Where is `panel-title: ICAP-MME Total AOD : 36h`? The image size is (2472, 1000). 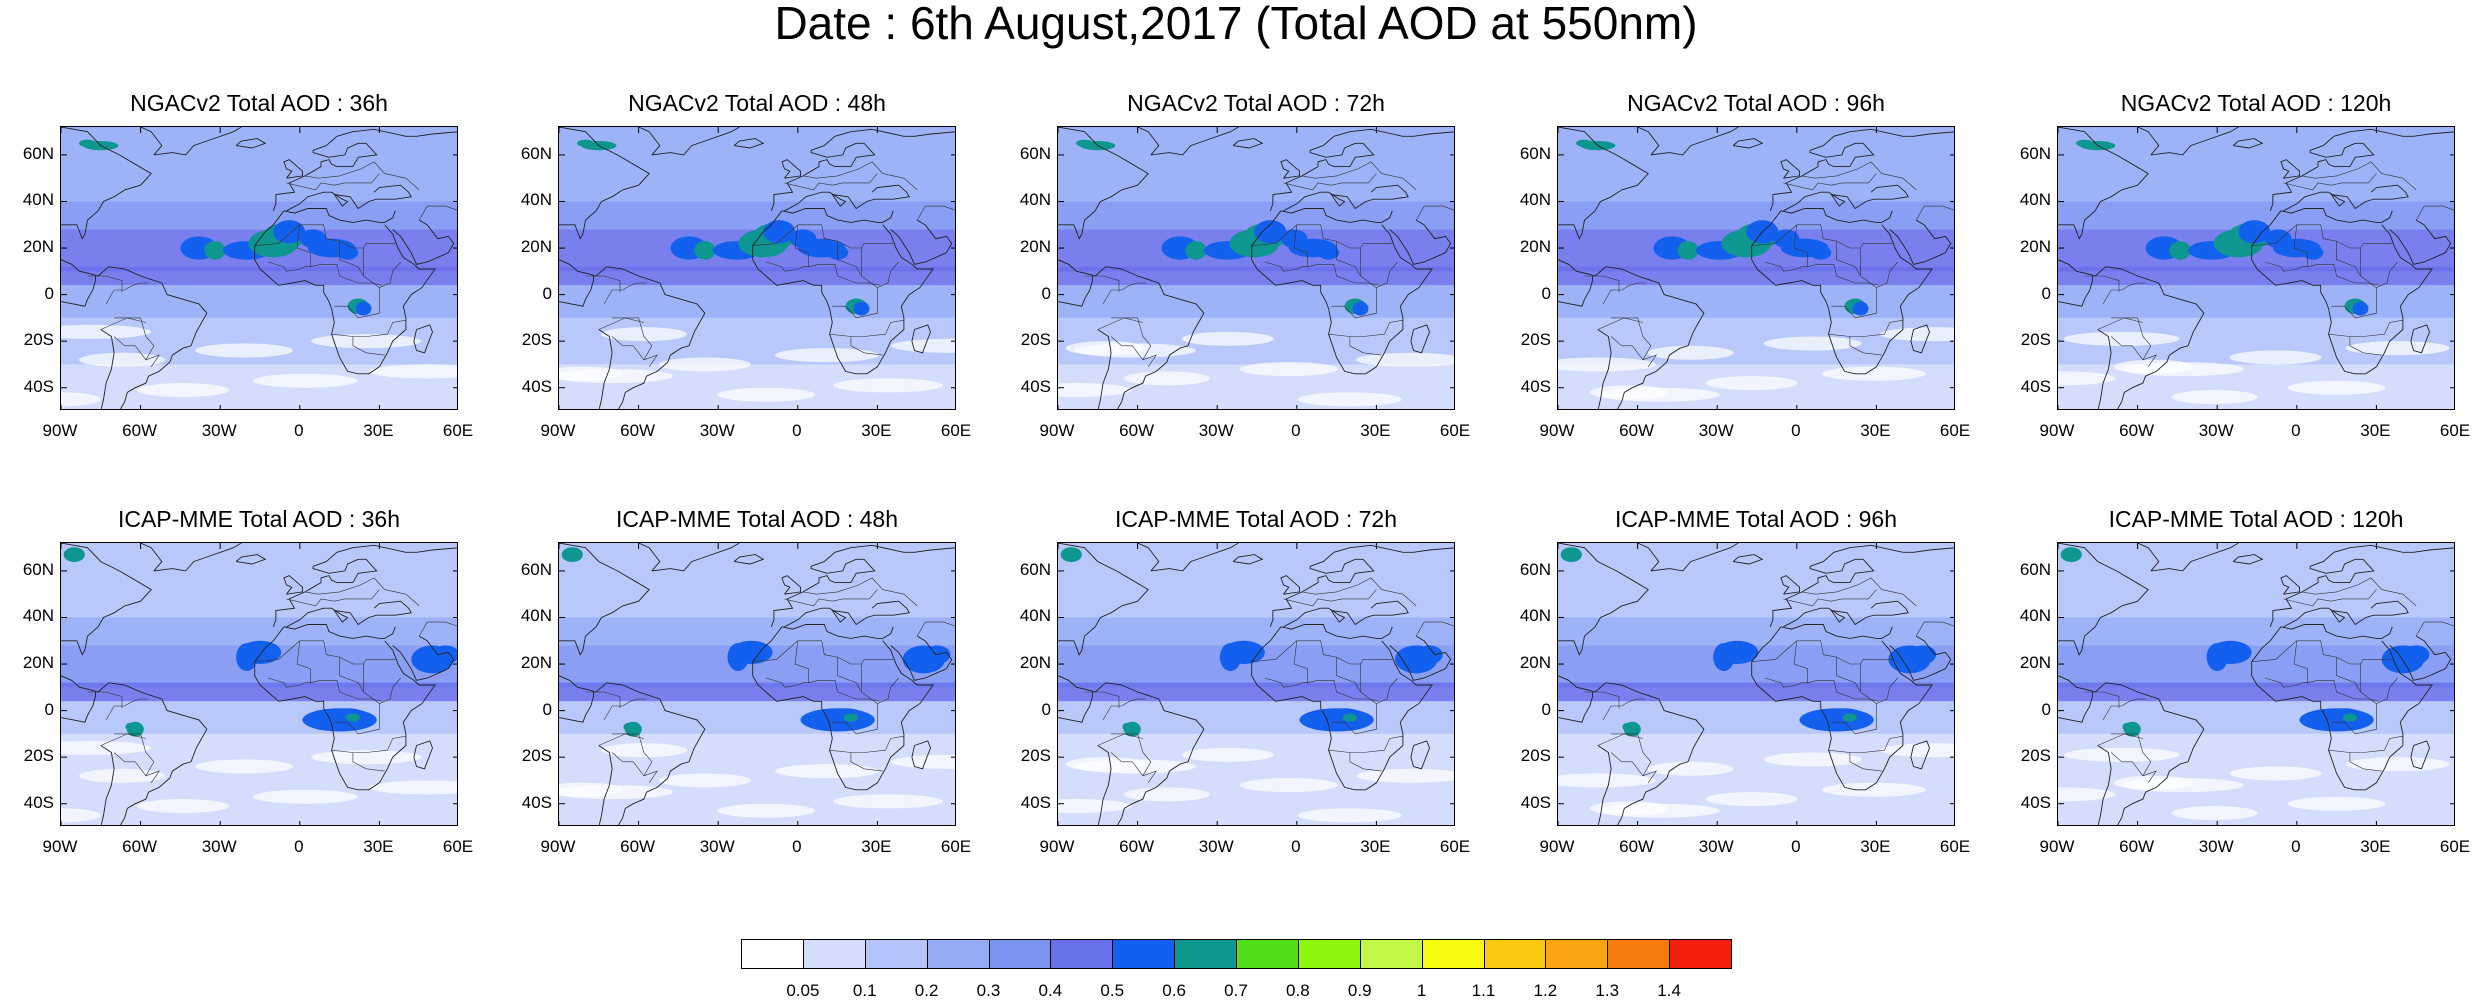 panel-title: ICAP-MME Total AOD : 36h is located at coordinates (259, 519).